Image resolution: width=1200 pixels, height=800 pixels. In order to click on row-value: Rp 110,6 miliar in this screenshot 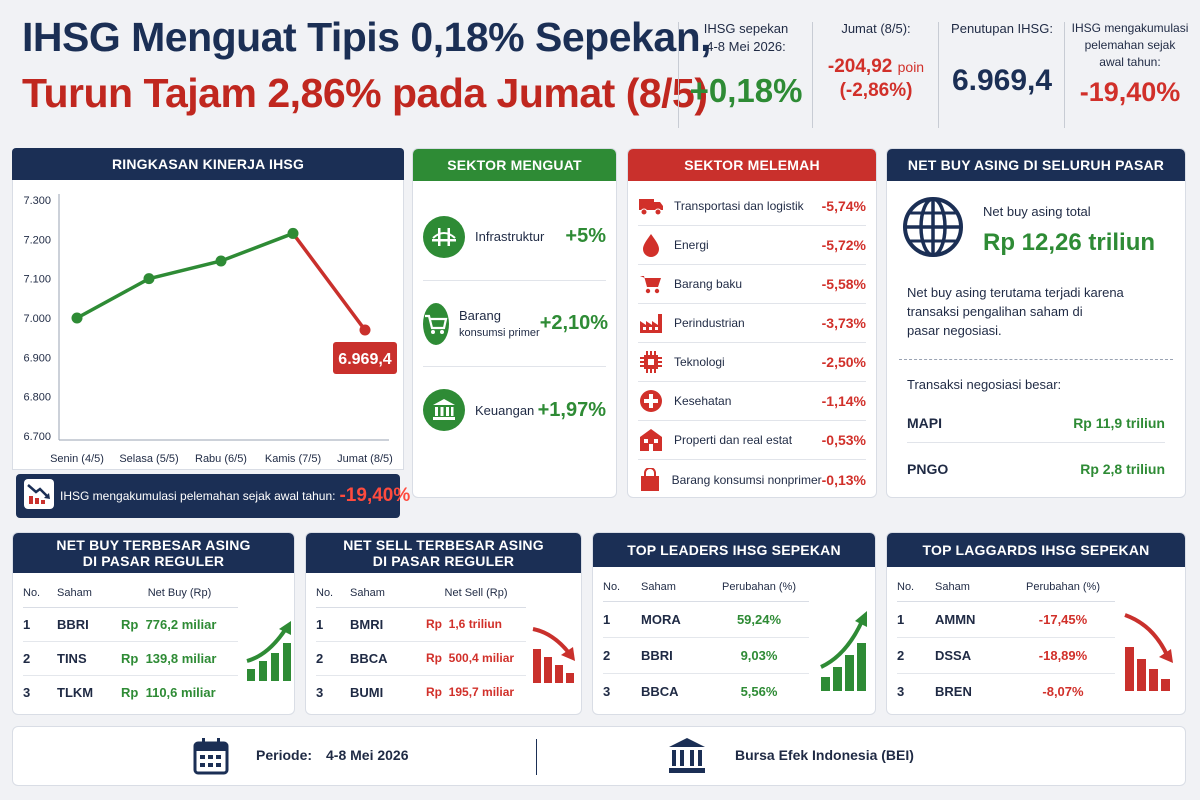, I will do `click(179, 692)`.